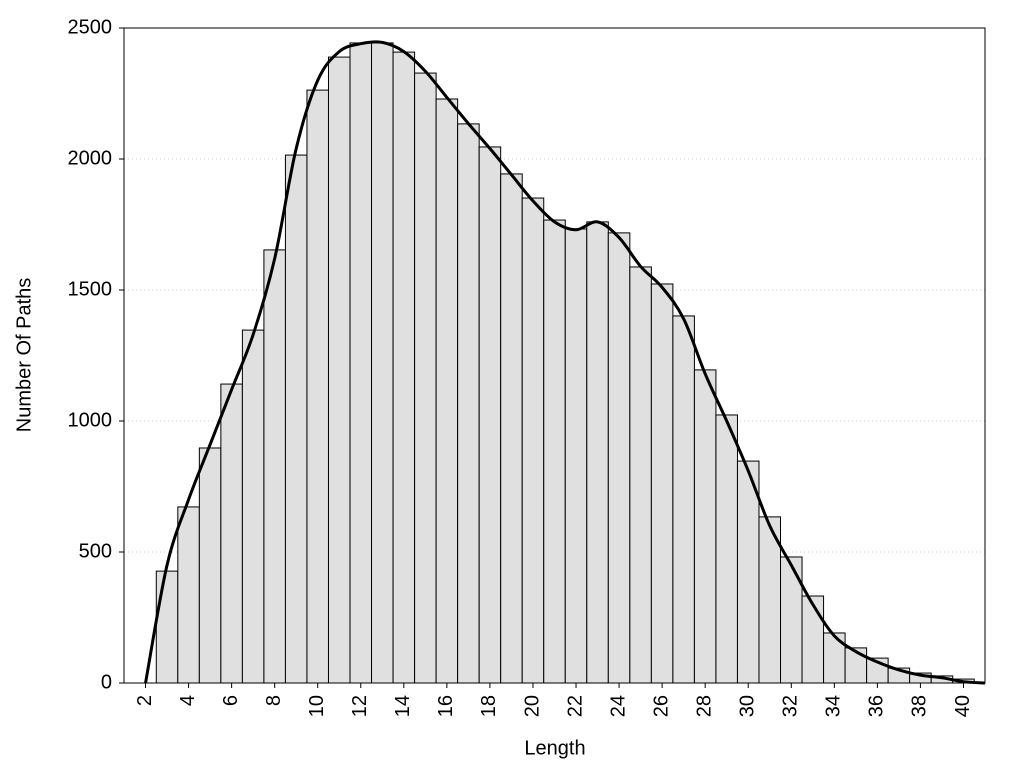  I want to click on x-tick-label: 28, so click(704, 706).